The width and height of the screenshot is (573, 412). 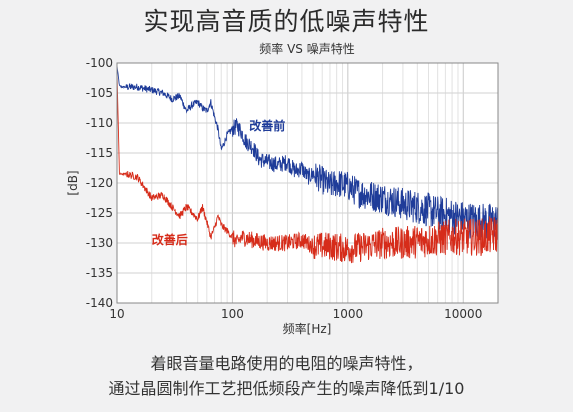 I want to click on y-tick-label: -120, so click(x=99, y=183).